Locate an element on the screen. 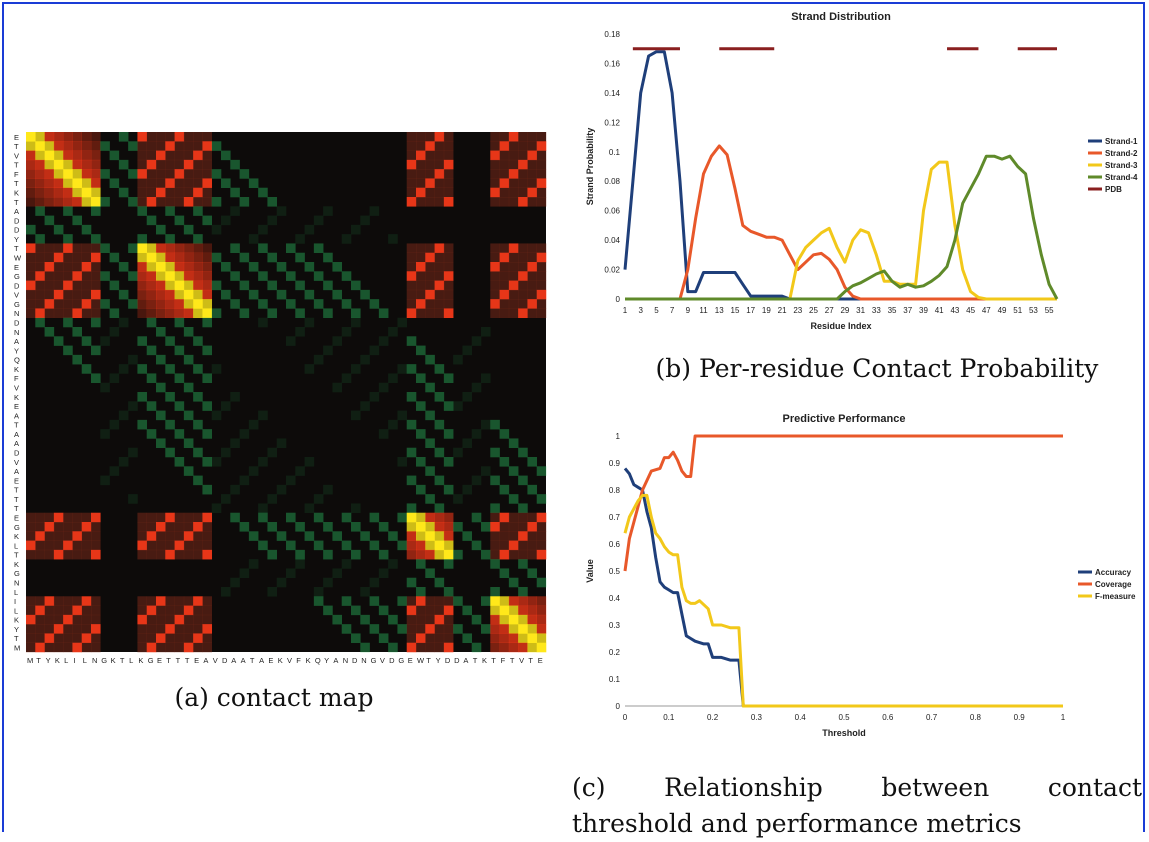  residue-tick-label: N is located at coordinates (16, 313).